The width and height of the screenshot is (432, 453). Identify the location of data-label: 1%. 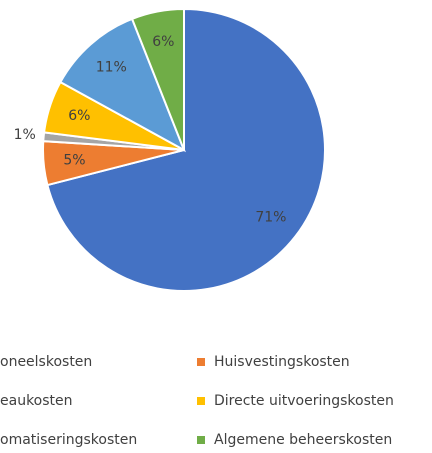
(25, 135).